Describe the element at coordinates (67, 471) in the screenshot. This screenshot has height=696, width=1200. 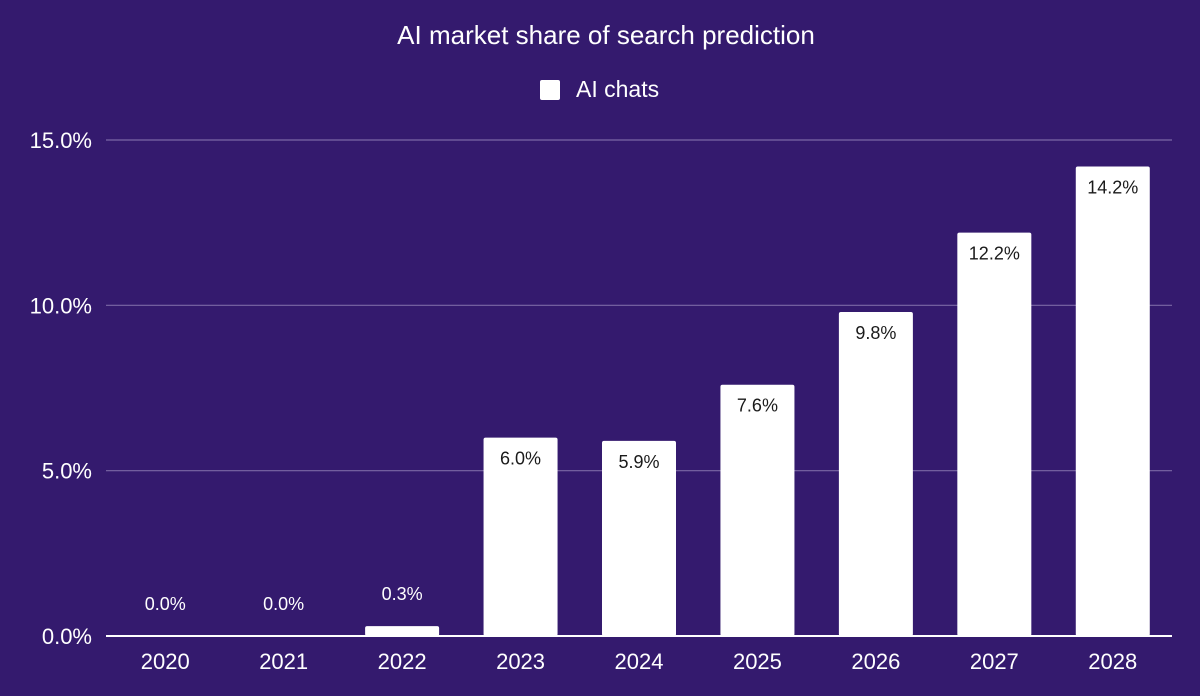
I see `y-tick-label: 5.0%` at that location.